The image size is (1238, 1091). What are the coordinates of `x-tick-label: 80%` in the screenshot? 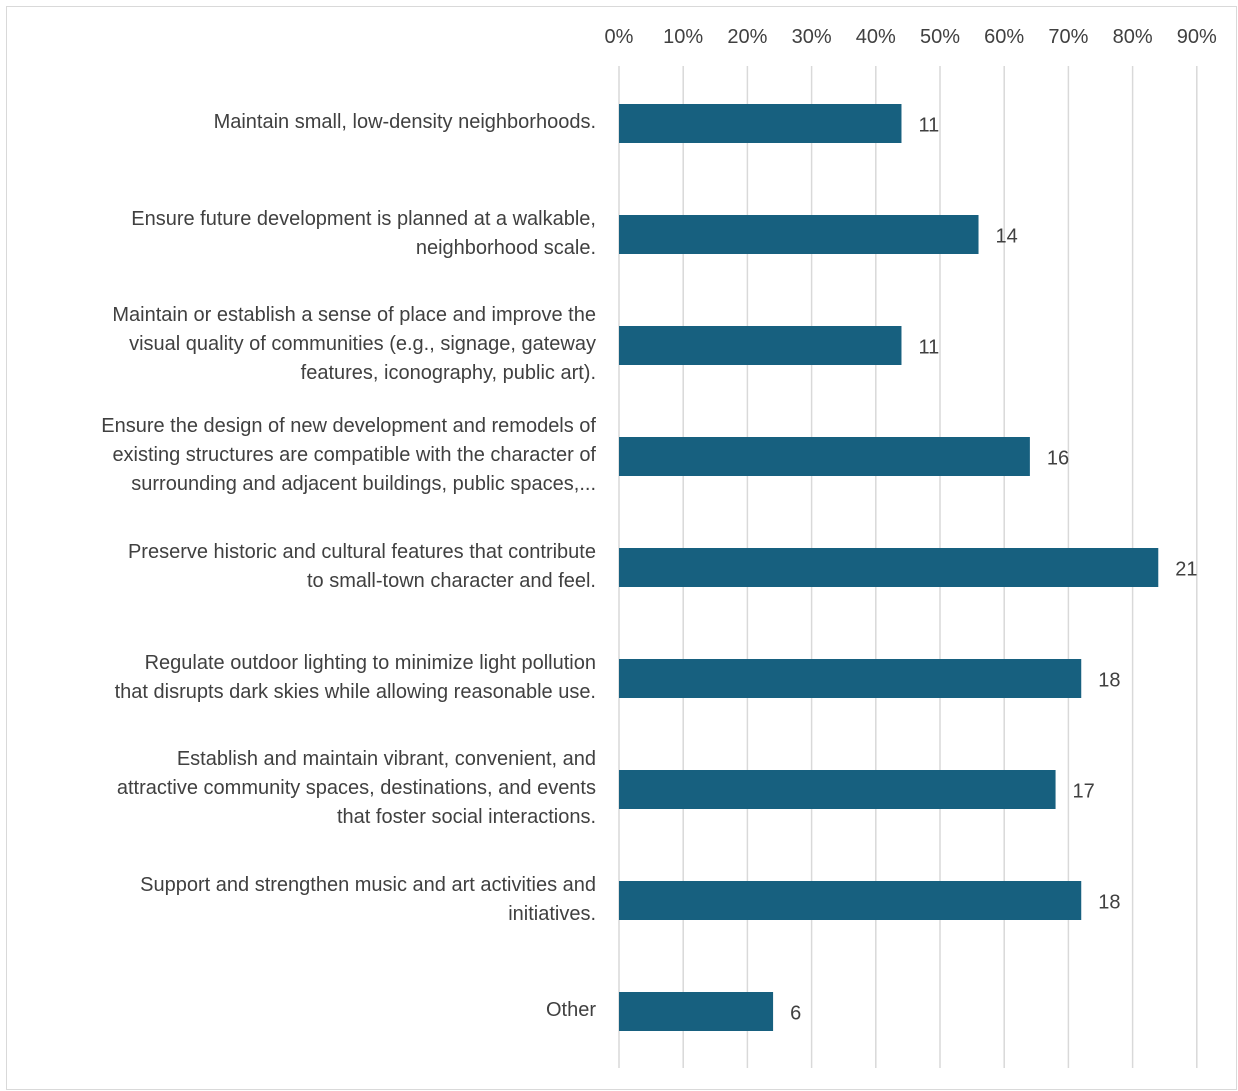 It's located at (1133, 37).